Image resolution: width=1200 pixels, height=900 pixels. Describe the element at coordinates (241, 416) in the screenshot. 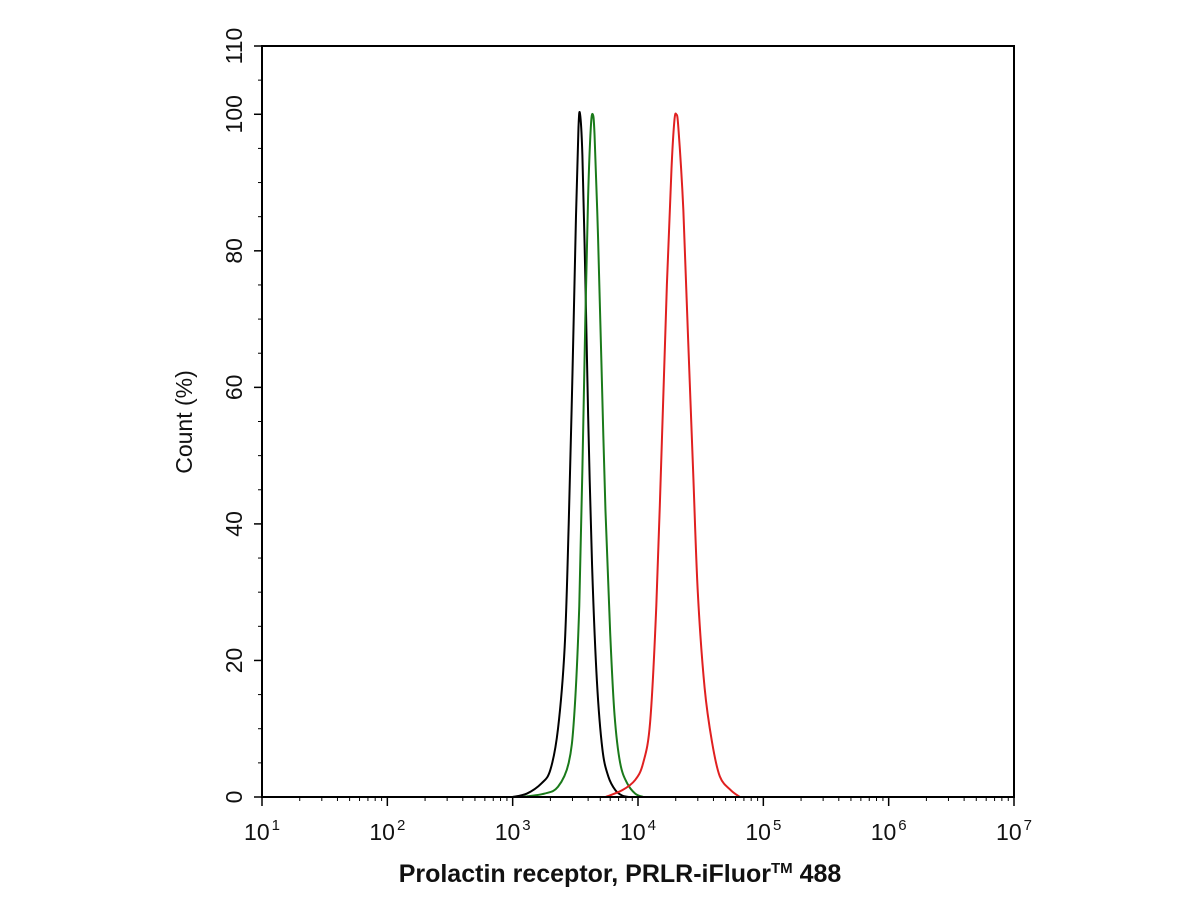

I see `y-axis: 0 20 40 60 80 100 110` at that location.